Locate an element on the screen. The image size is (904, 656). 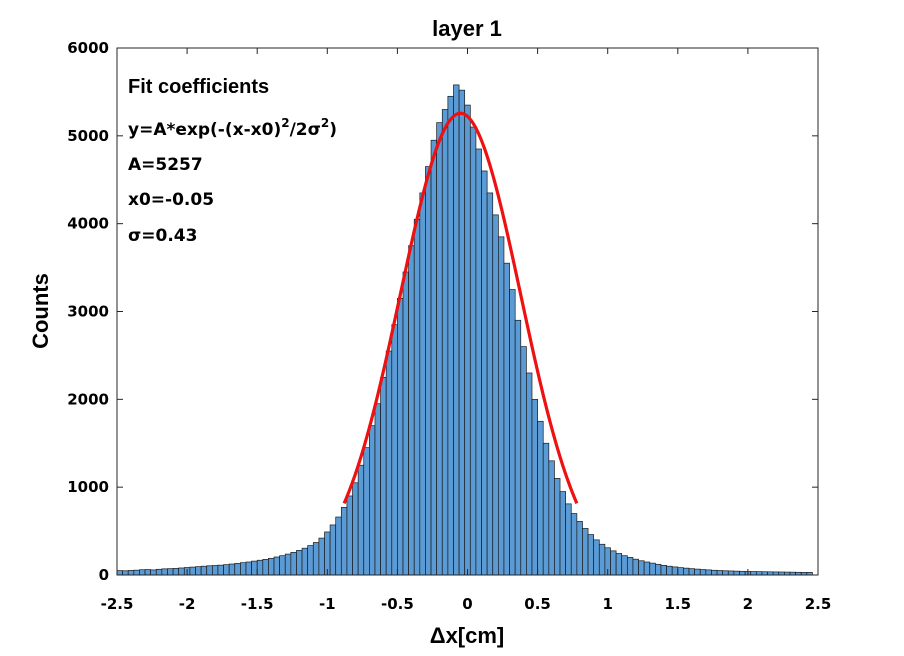
y-tick-label: 1000 is located at coordinates (88, 487).